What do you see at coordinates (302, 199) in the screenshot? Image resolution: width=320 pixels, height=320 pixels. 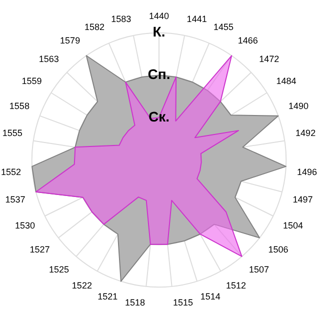 I see `spoke-label: 1497` at bounding box center [302, 199].